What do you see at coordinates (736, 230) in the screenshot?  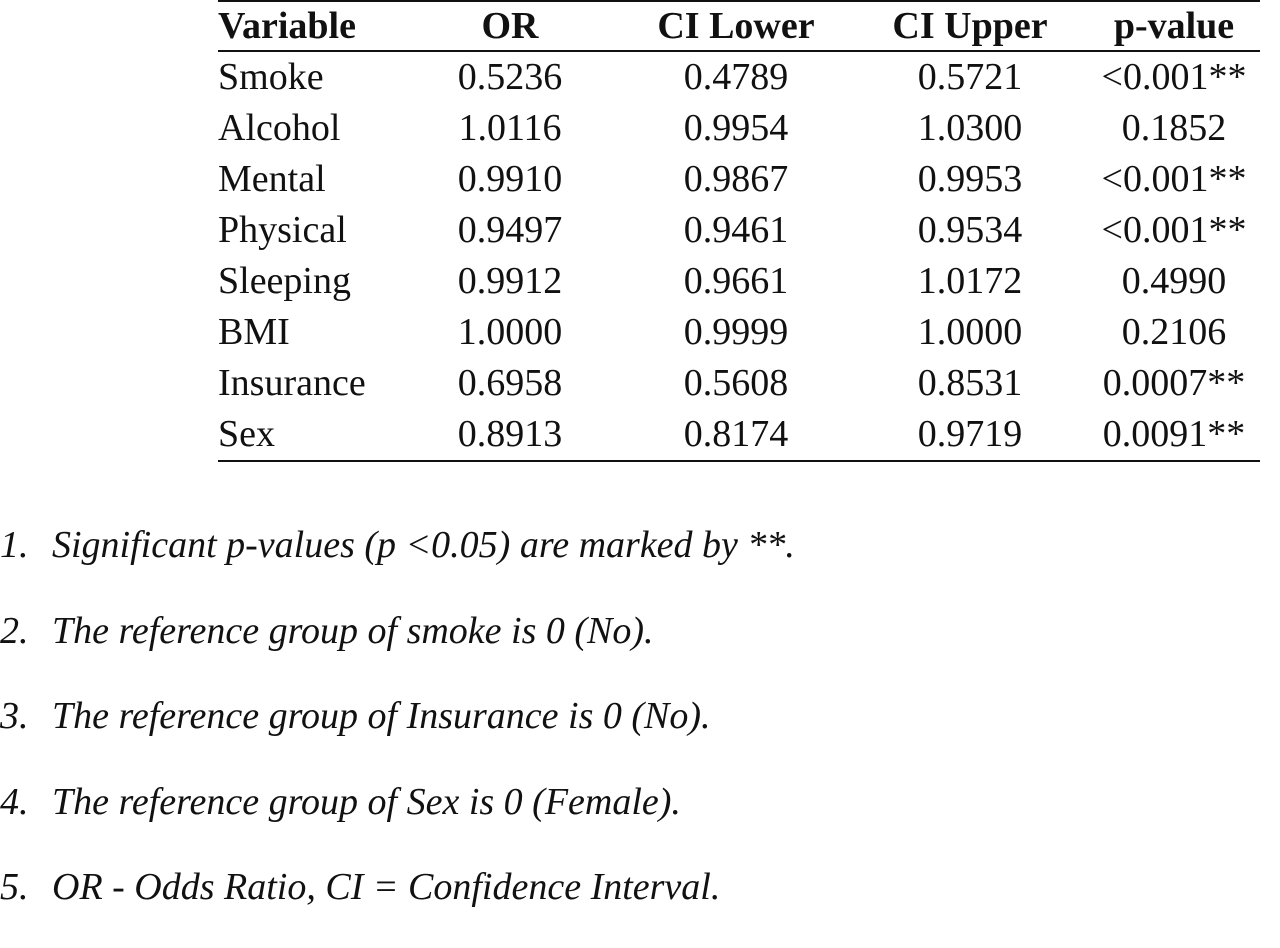 I see `cell-ci-lower: 0.9461` at bounding box center [736, 230].